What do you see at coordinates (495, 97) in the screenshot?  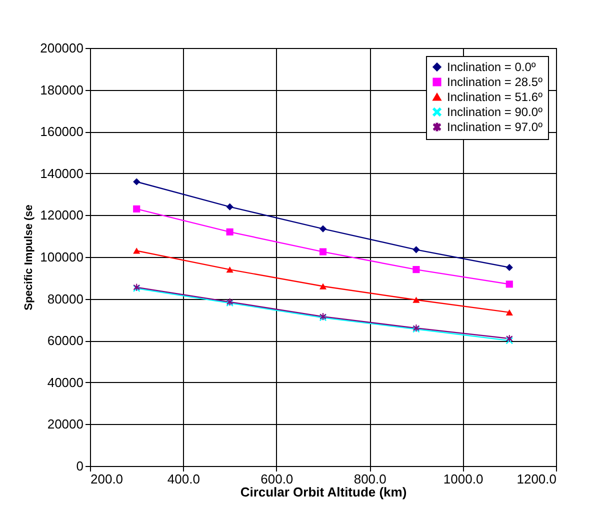 I see `legend-label: Inclination = 51.6º` at bounding box center [495, 97].